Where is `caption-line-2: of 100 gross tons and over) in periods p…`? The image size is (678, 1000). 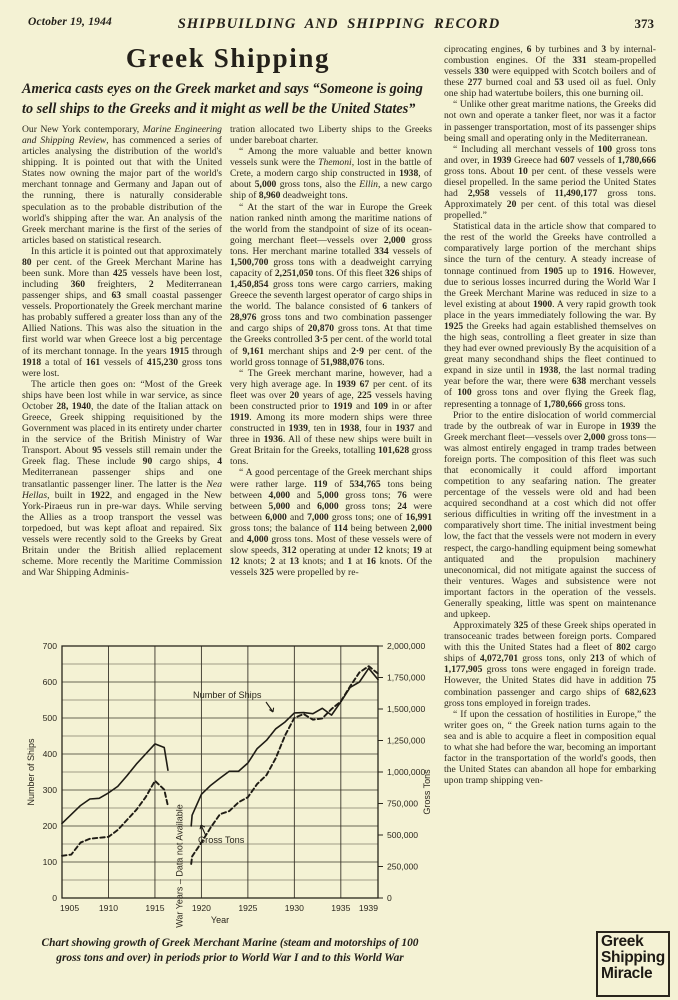 caption-line-2: of 100 gross tons and over) in periods p… is located at coordinates (237, 950).